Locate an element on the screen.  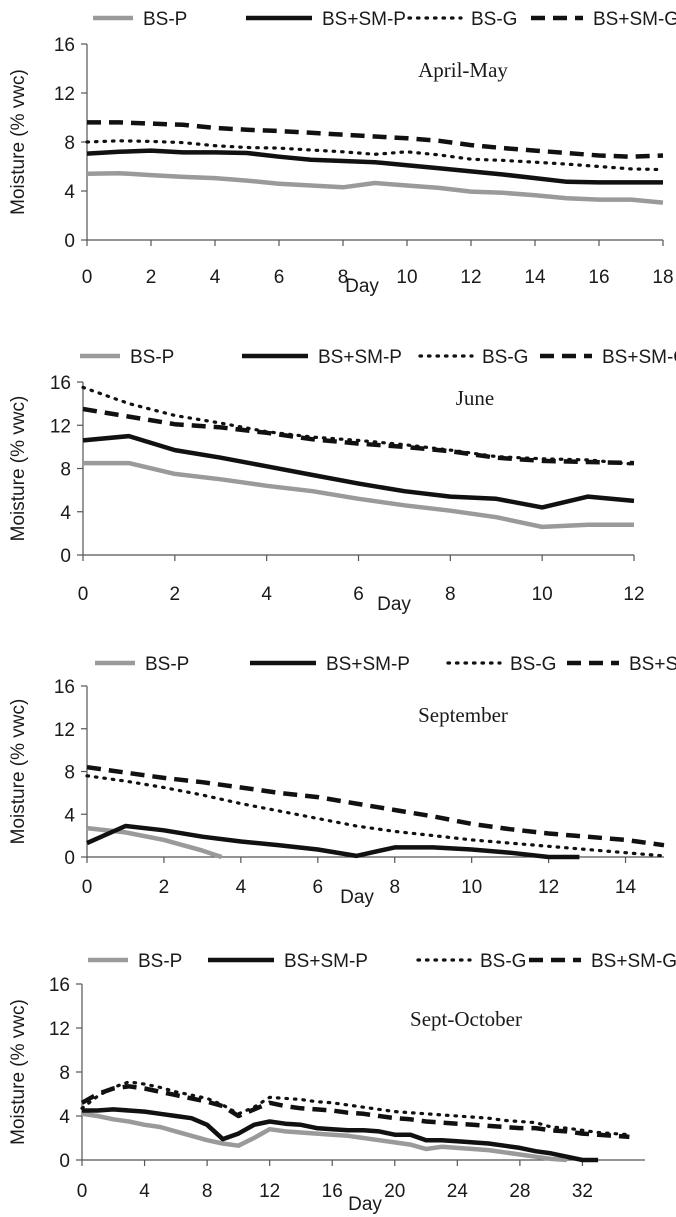
panel-title: June is located at coordinates (475, 398).